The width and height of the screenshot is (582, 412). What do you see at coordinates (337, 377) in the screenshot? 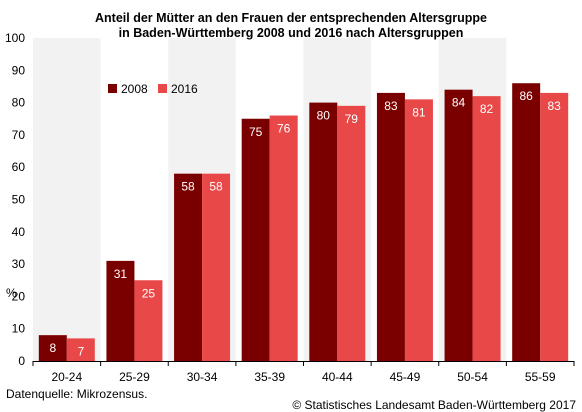
I see `x-tick-label: 40-44` at bounding box center [337, 377].